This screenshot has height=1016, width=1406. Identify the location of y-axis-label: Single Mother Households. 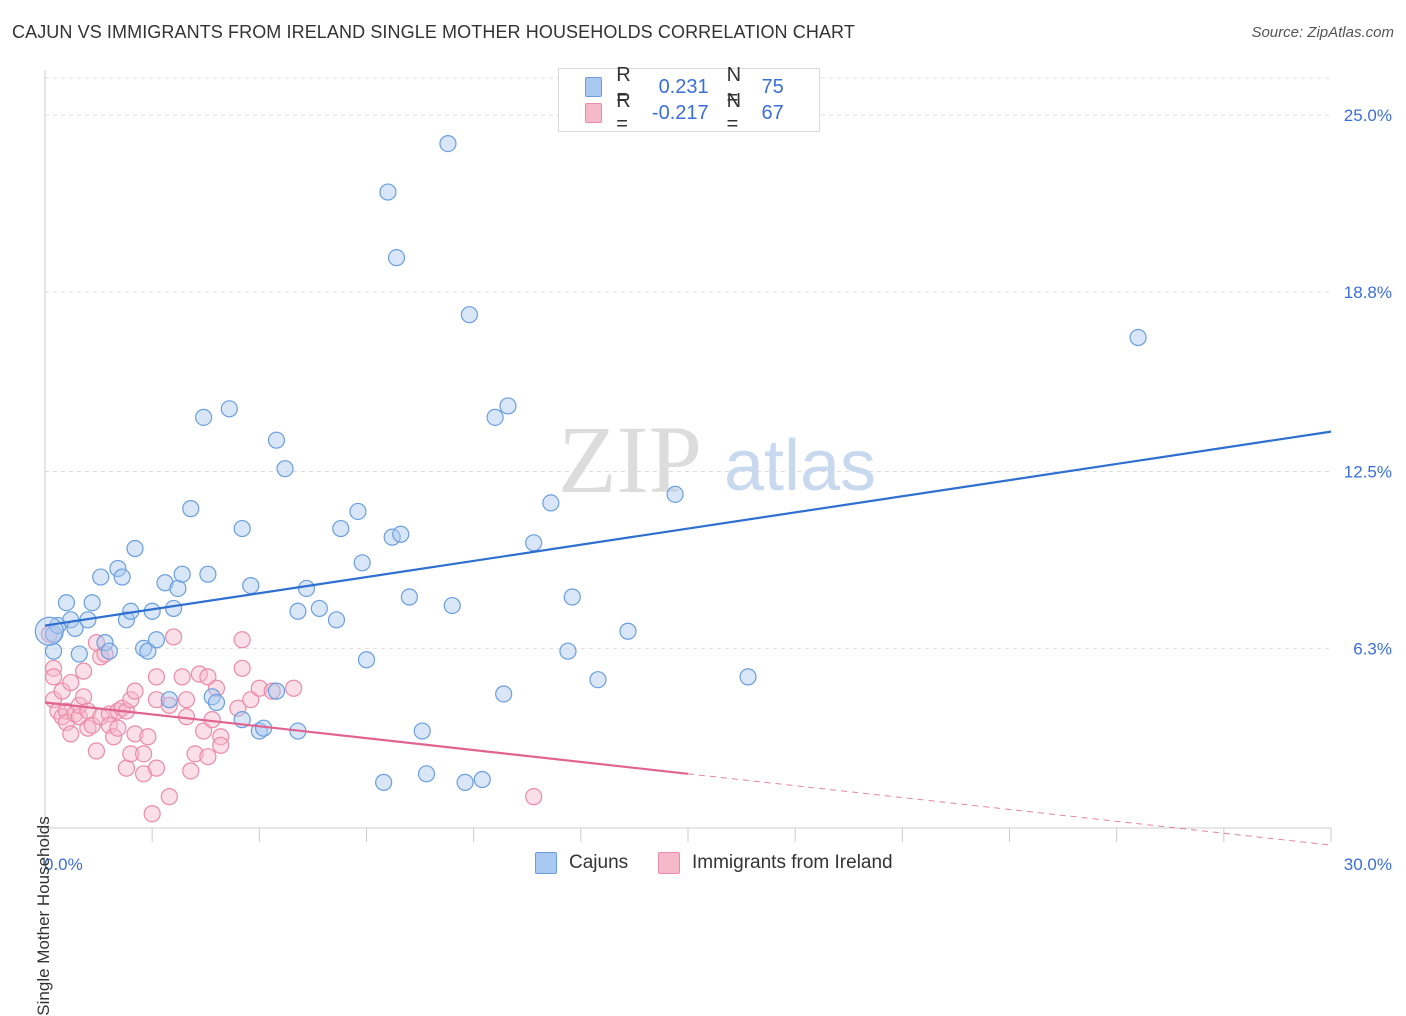
(43, 916).